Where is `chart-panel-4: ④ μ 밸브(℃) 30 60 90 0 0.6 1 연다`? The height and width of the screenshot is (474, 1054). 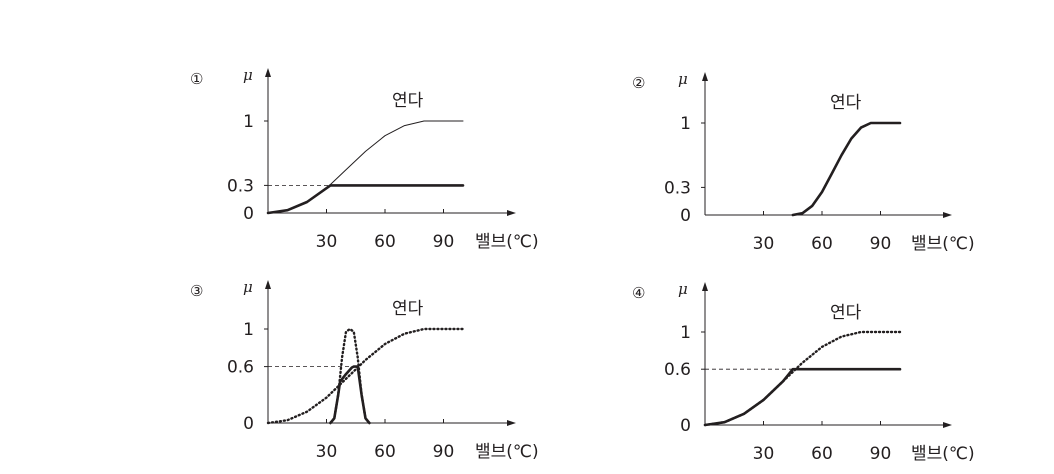
chart-panel-4: ④ μ 밸브(℃) 30 60 90 0 0.6 1 연다 is located at coordinates (803, 372).